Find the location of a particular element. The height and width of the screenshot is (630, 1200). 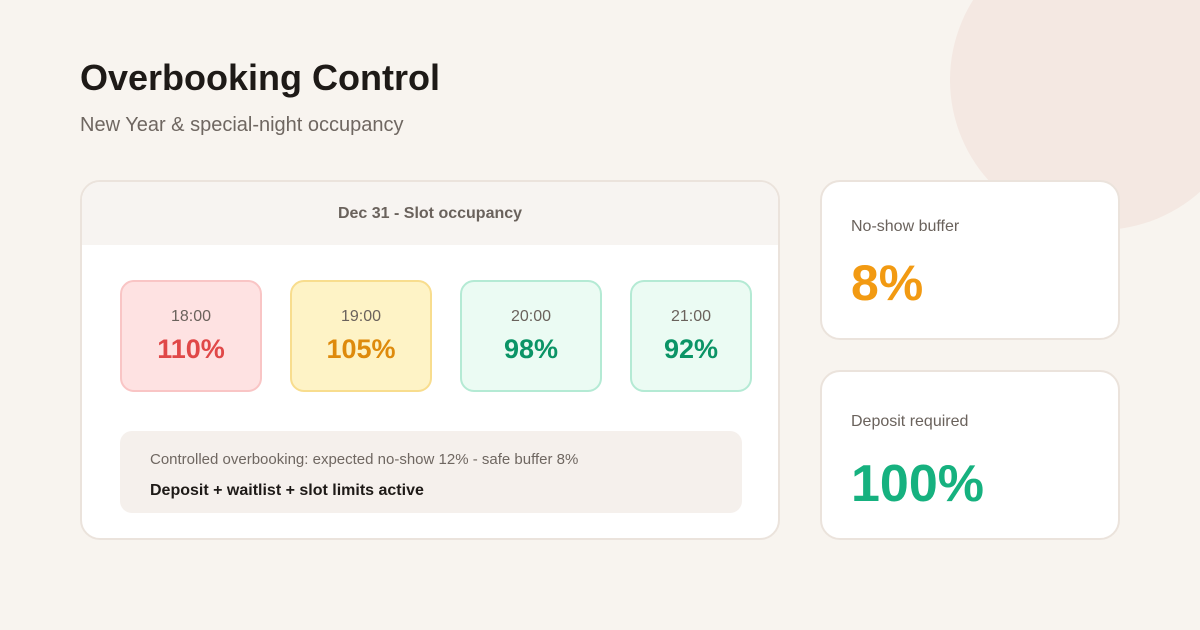

slot-occupancy-value: 98% is located at coordinates (531, 349).